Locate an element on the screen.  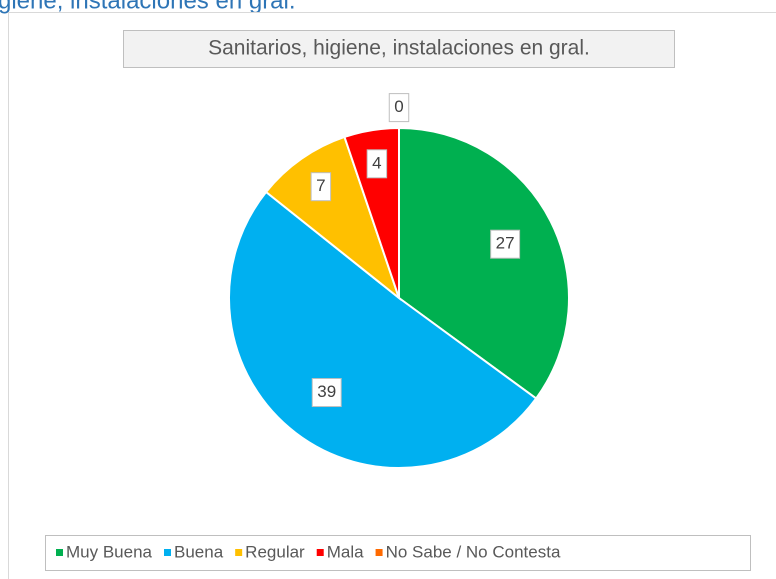
legend-box is located at coordinates (398, 553).